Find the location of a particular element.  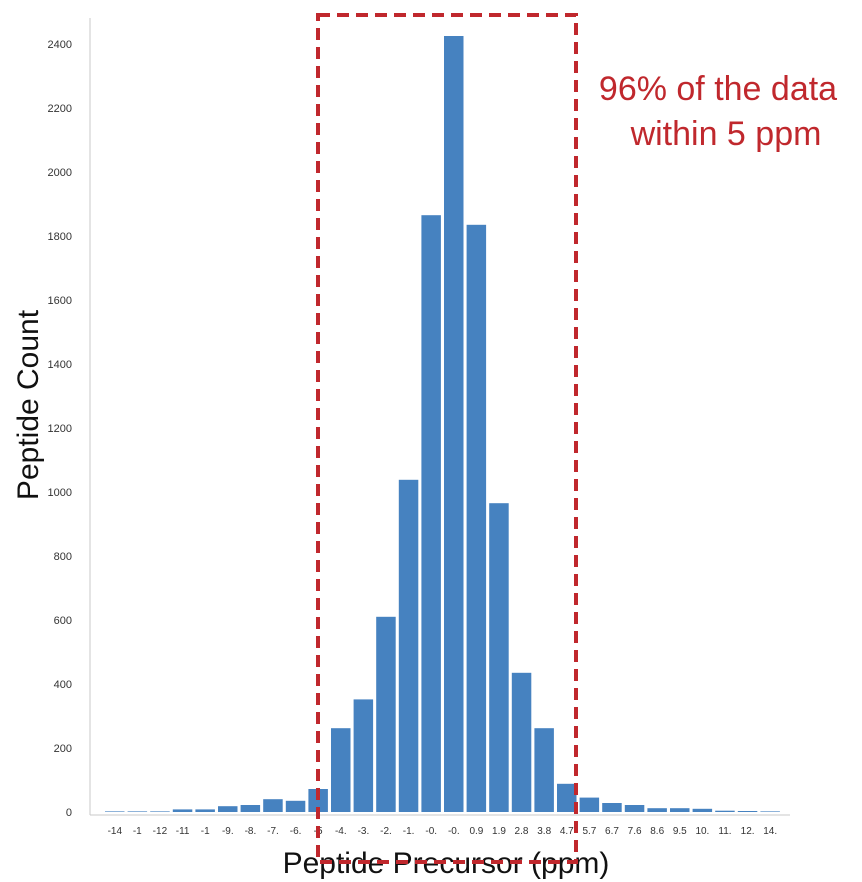

x-tick-label: -1. is located at coordinates (409, 831).